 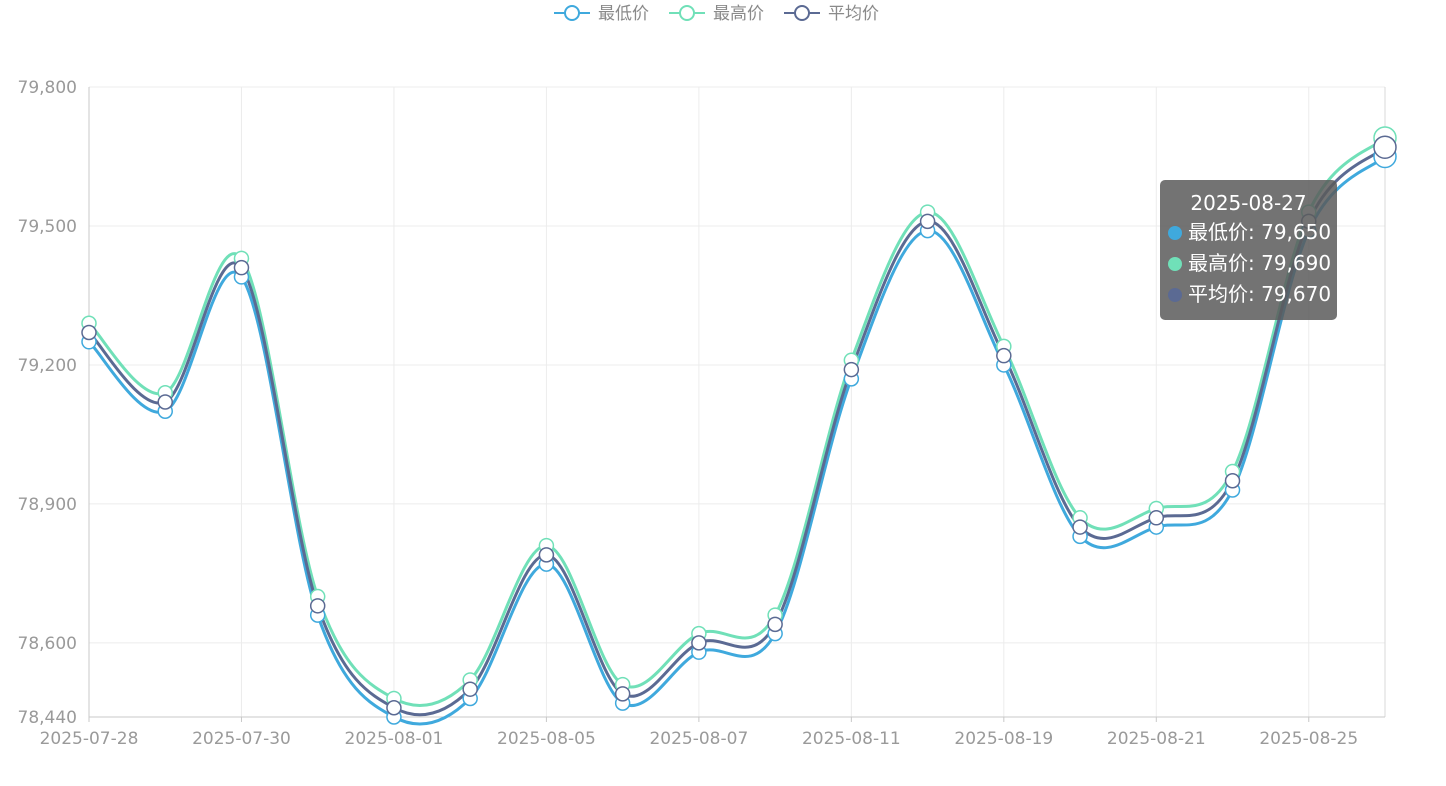 What do you see at coordinates (851, 739) in the screenshot?
I see `x-tick-label: 2025-08-11` at bounding box center [851, 739].